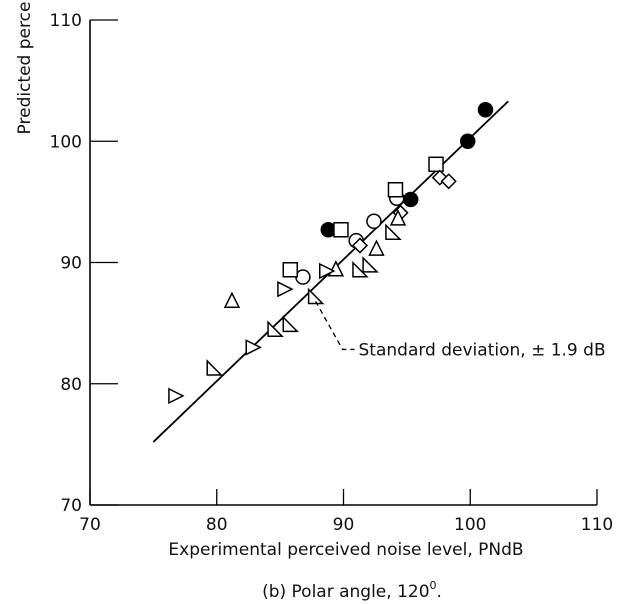  What do you see at coordinates (470, 525) in the screenshot?
I see `x-tick-label: 100` at bounding box center [470, 525].